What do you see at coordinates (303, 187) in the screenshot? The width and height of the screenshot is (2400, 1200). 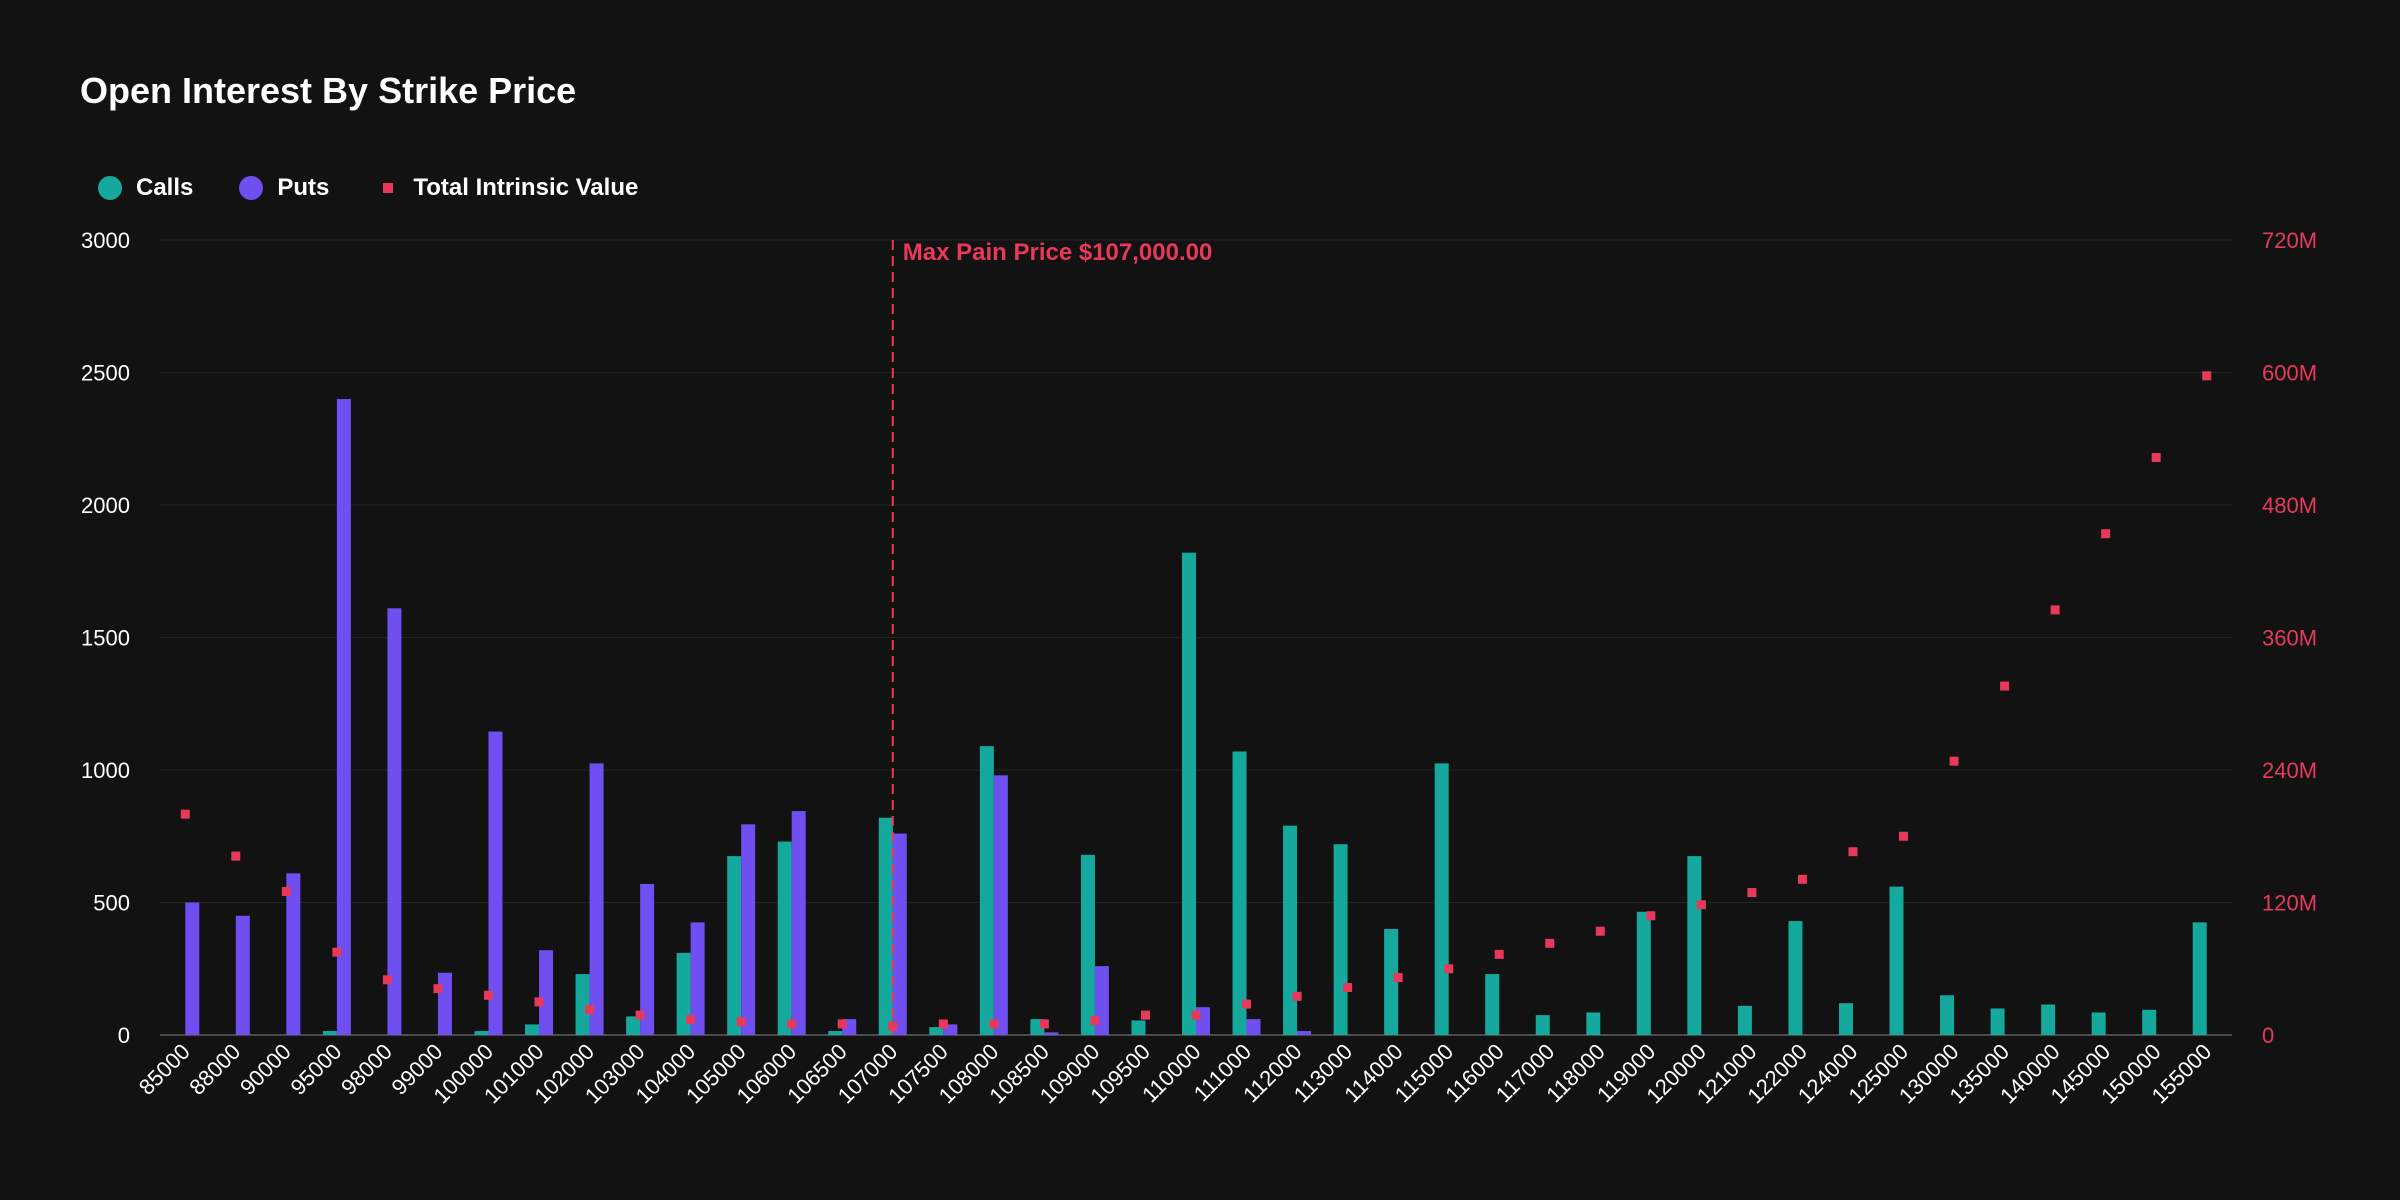 I see `legend-label-puts: Puts` at bounding box center [303, 187].